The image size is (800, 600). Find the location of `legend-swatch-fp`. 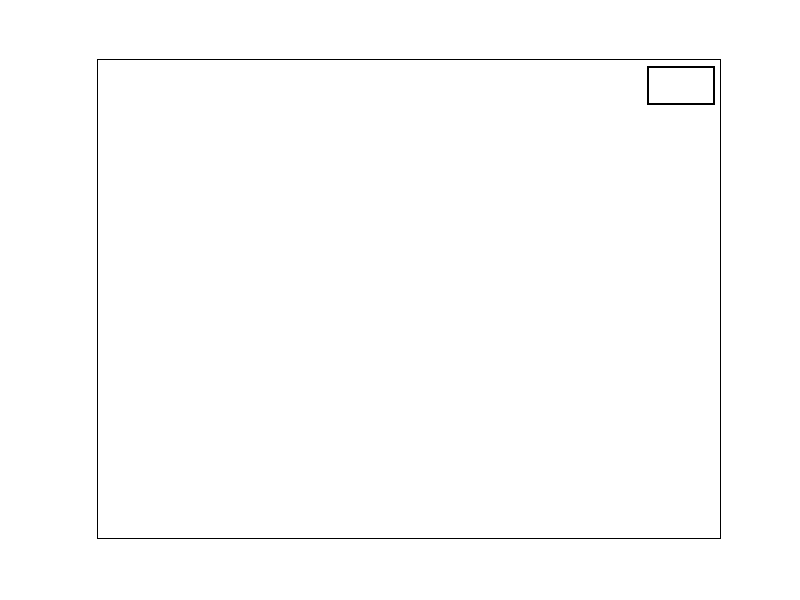

legend-swatch-fp is located at coordinates (669, 93).